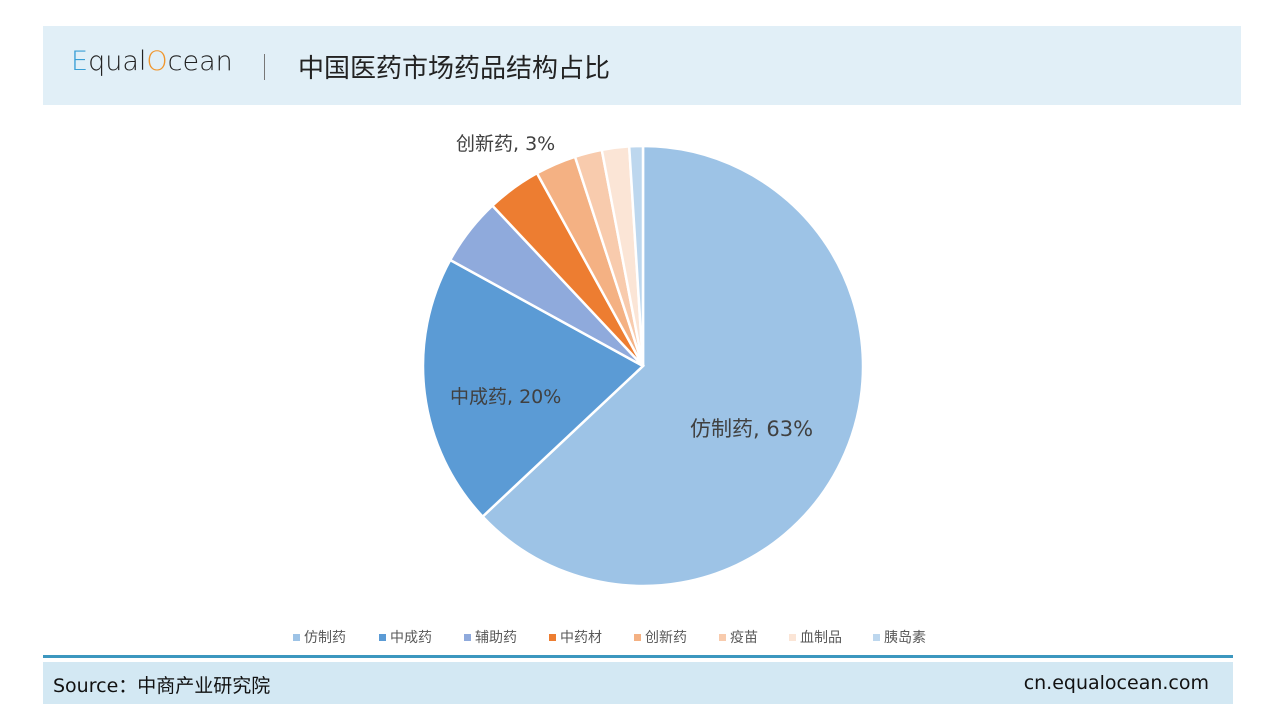 This screenshot has width=1280, height=720. I want to click on data-label-generic: 仿制药, 63%, so click(752, 429).